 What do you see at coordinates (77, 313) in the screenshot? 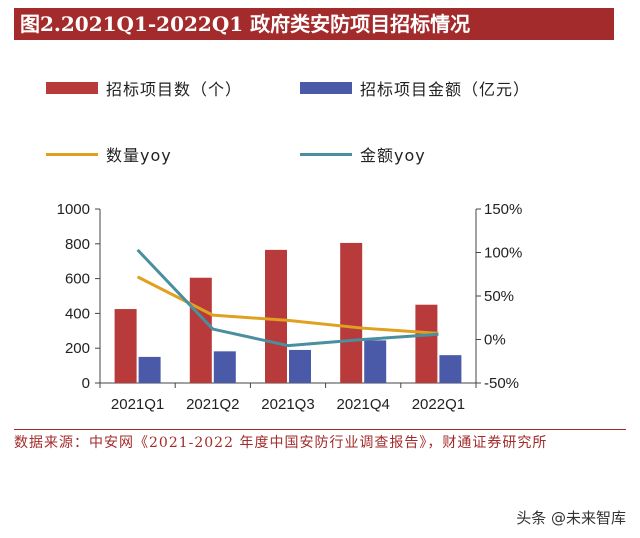
I see `left-axis-tick-label: 400` at bounding box center [77, 313].